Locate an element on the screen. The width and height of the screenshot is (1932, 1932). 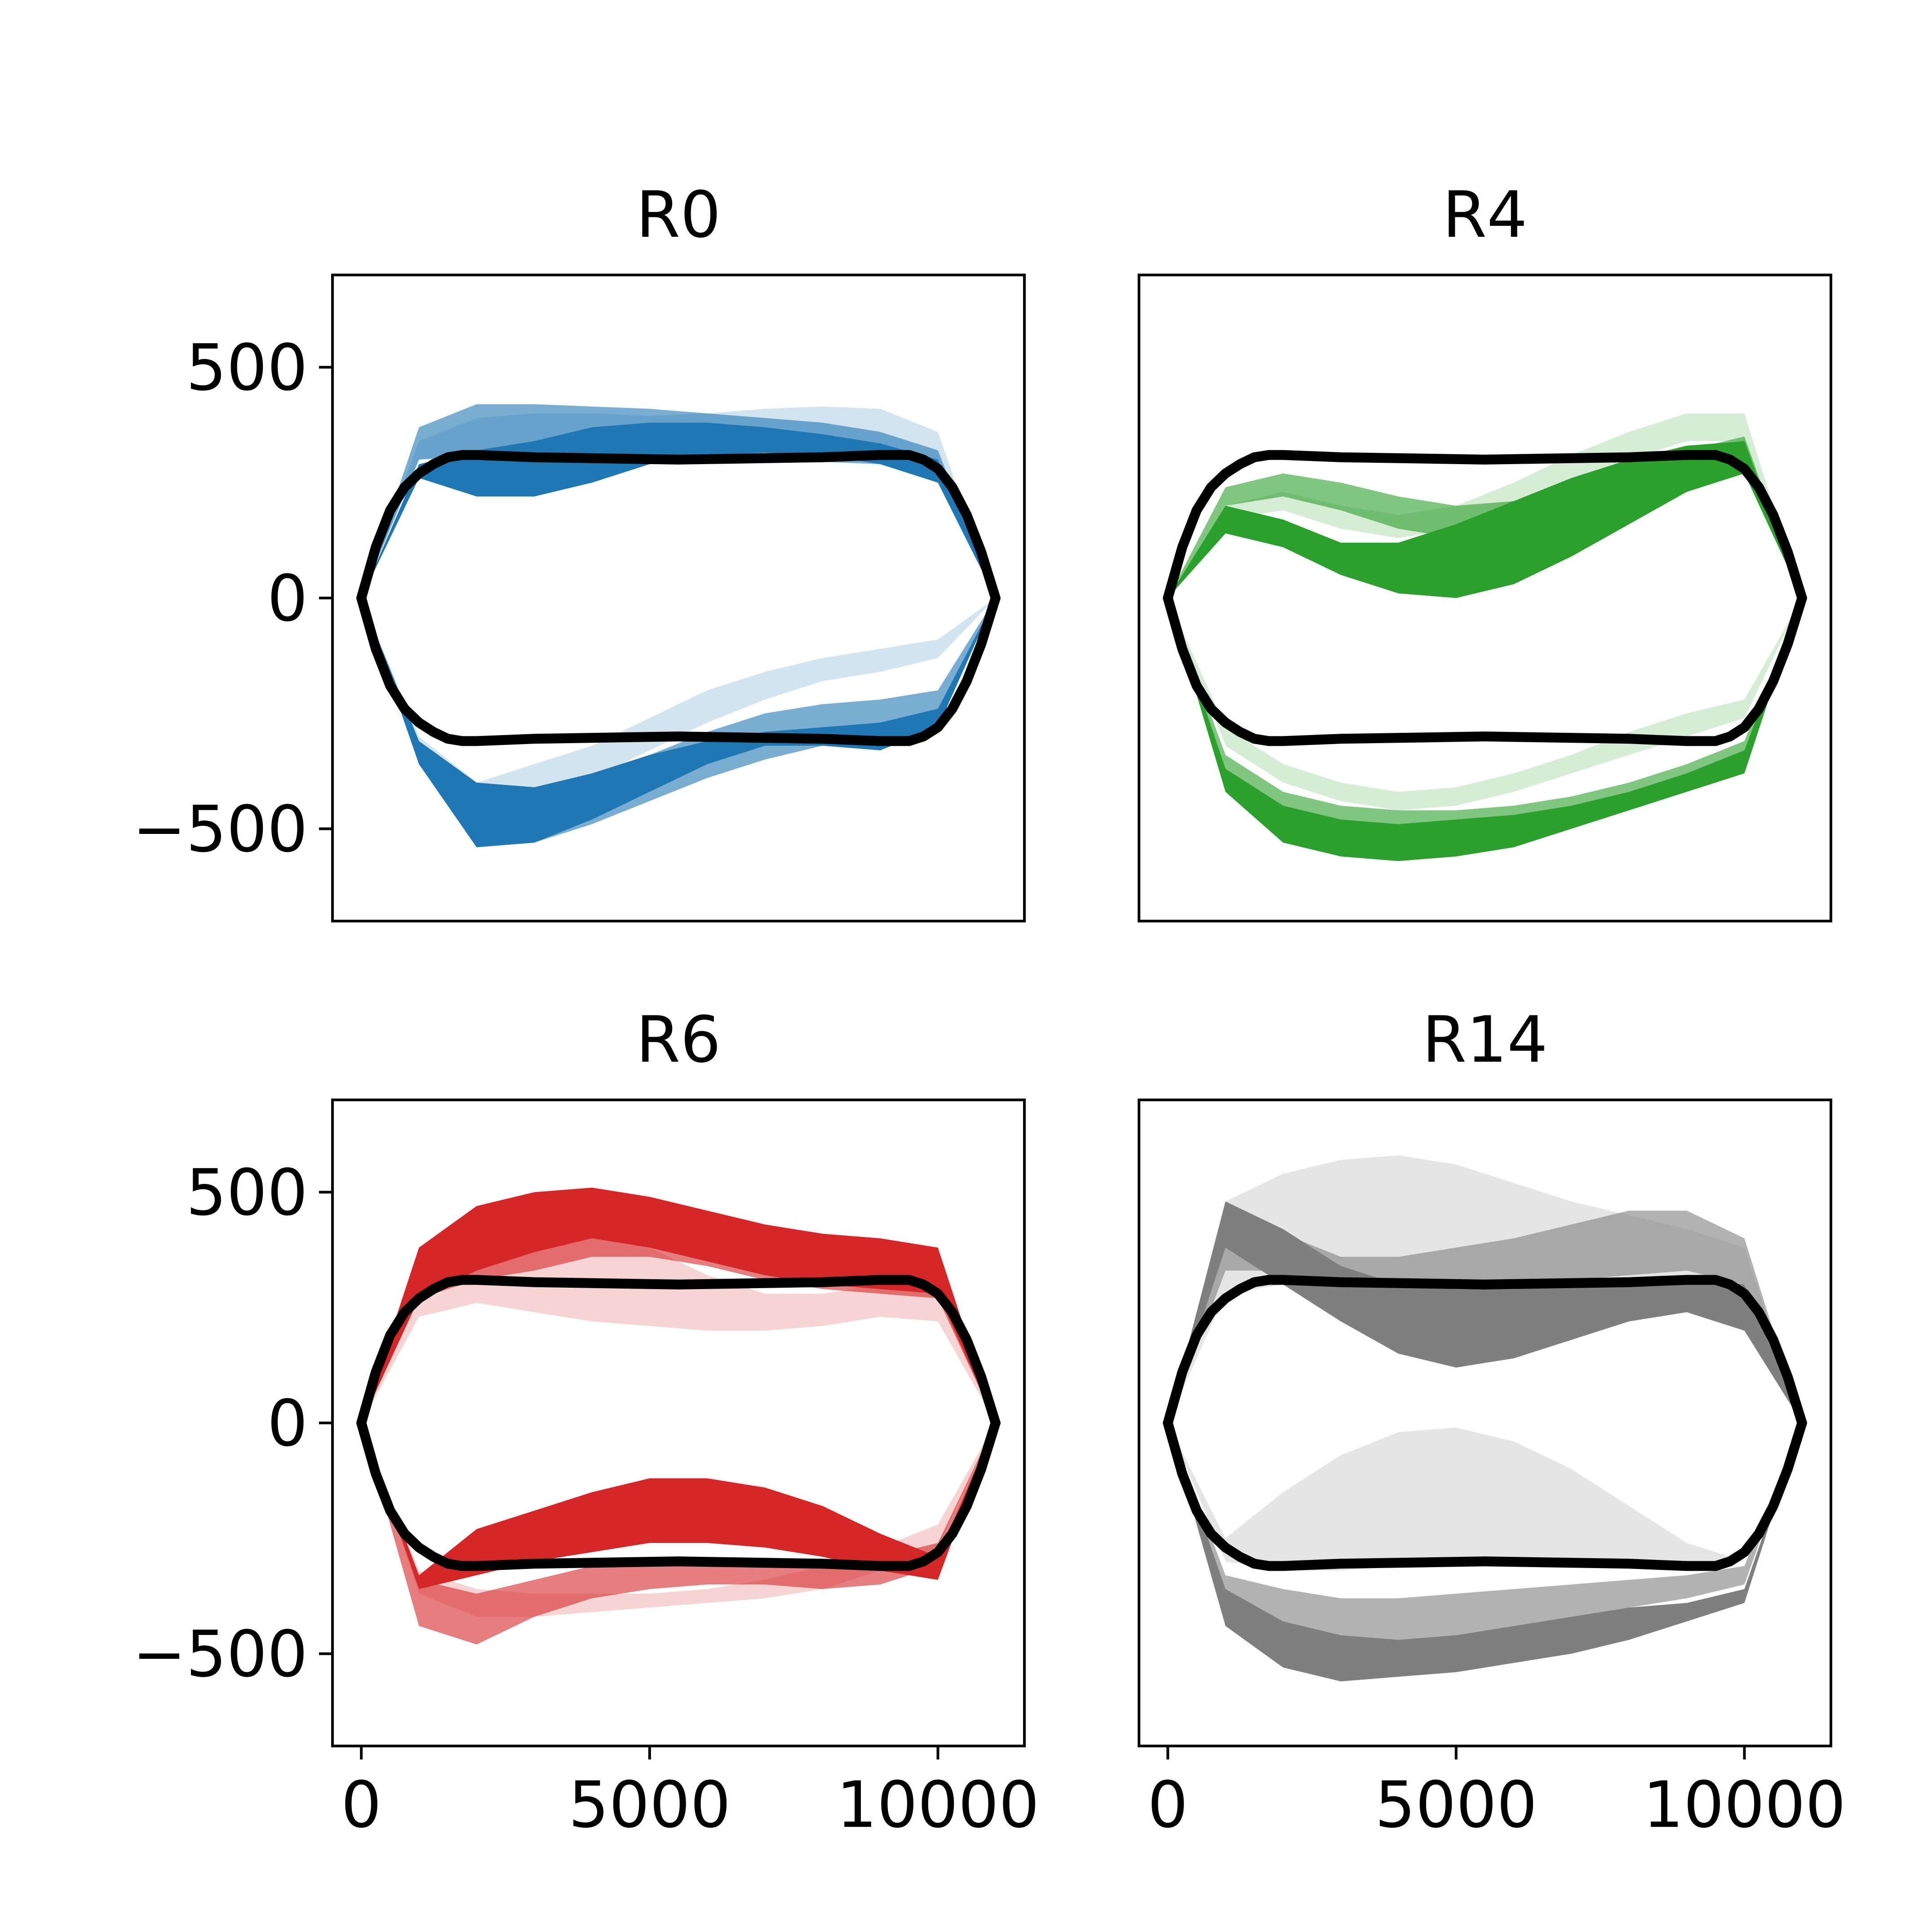
panel-title: R6 is located at coordinates (678, 1040).